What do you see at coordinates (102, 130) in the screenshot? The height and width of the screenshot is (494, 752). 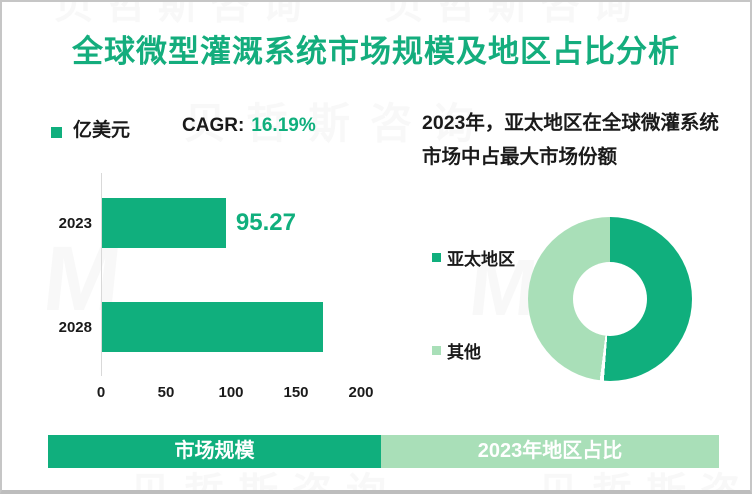 I see `unit-label: 亿美元` at bounding box center [102, 130].